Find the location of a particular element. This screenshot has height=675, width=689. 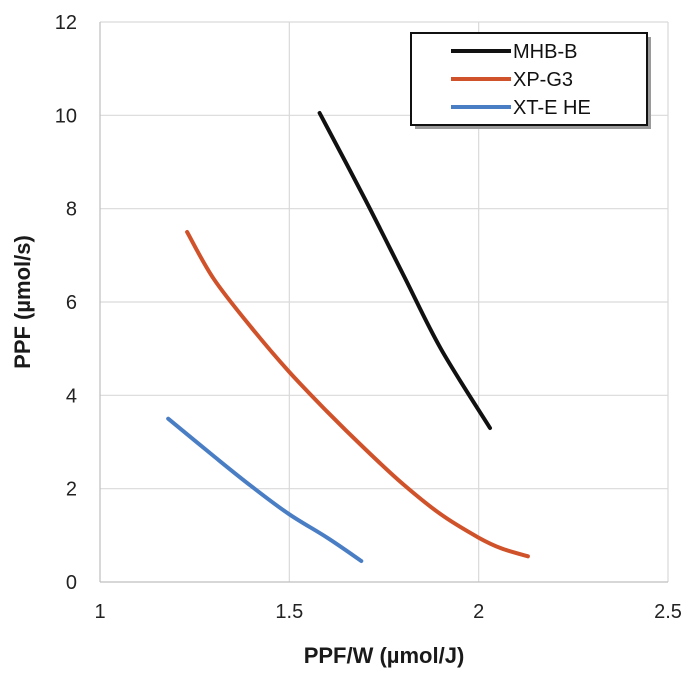

y-tick-label: 6 is located at coordinates (71, 303).